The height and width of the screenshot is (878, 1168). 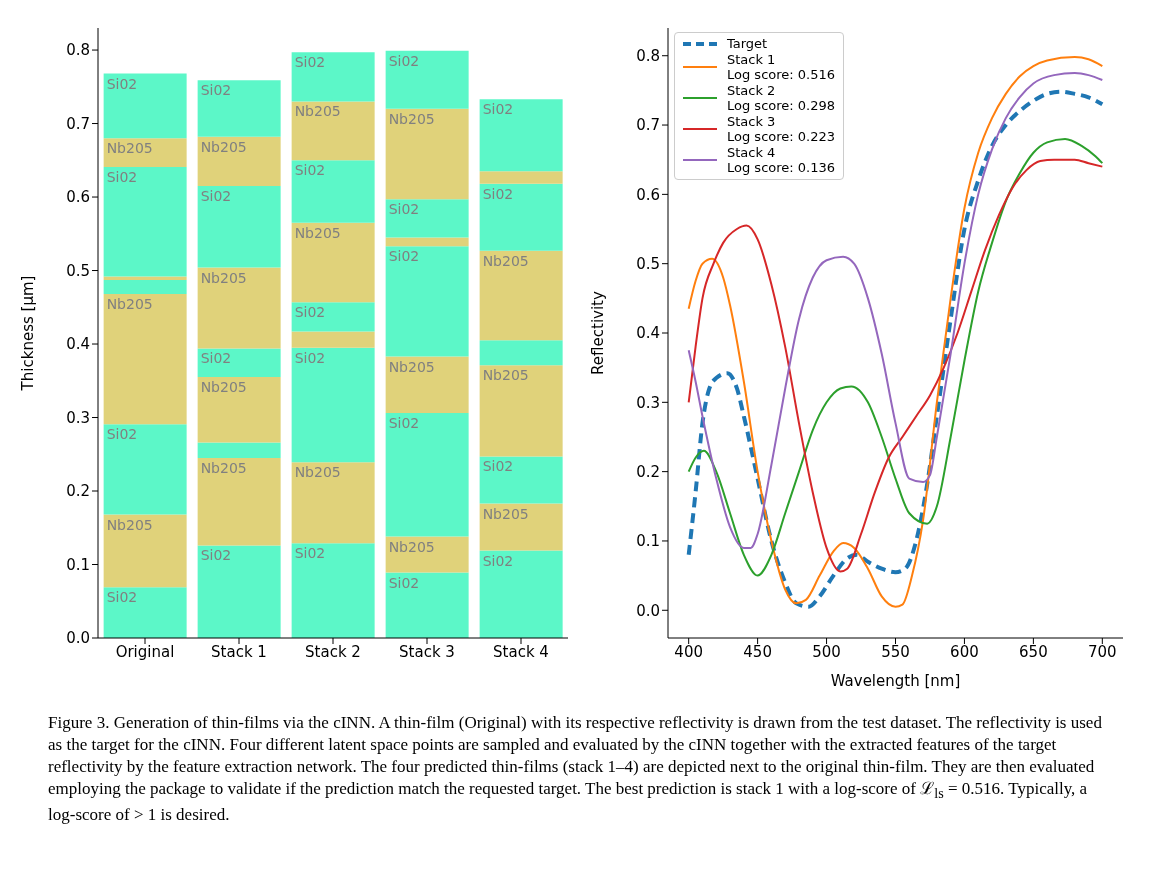 I want to click on x-axis-title: Wavelength [nm], so click(x=895, y=681).